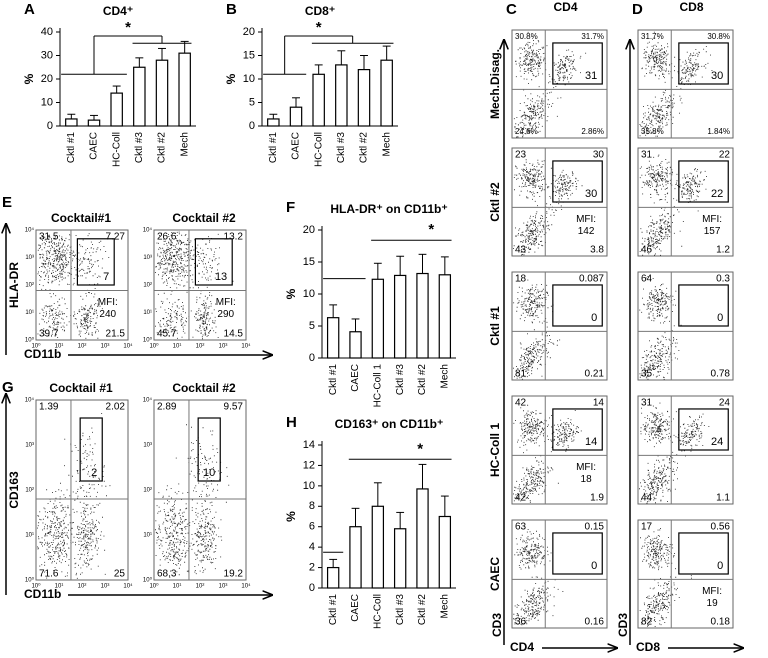 The height and width of the screenshot is (658, 768). I want to click on label: D, so click(637, 9).